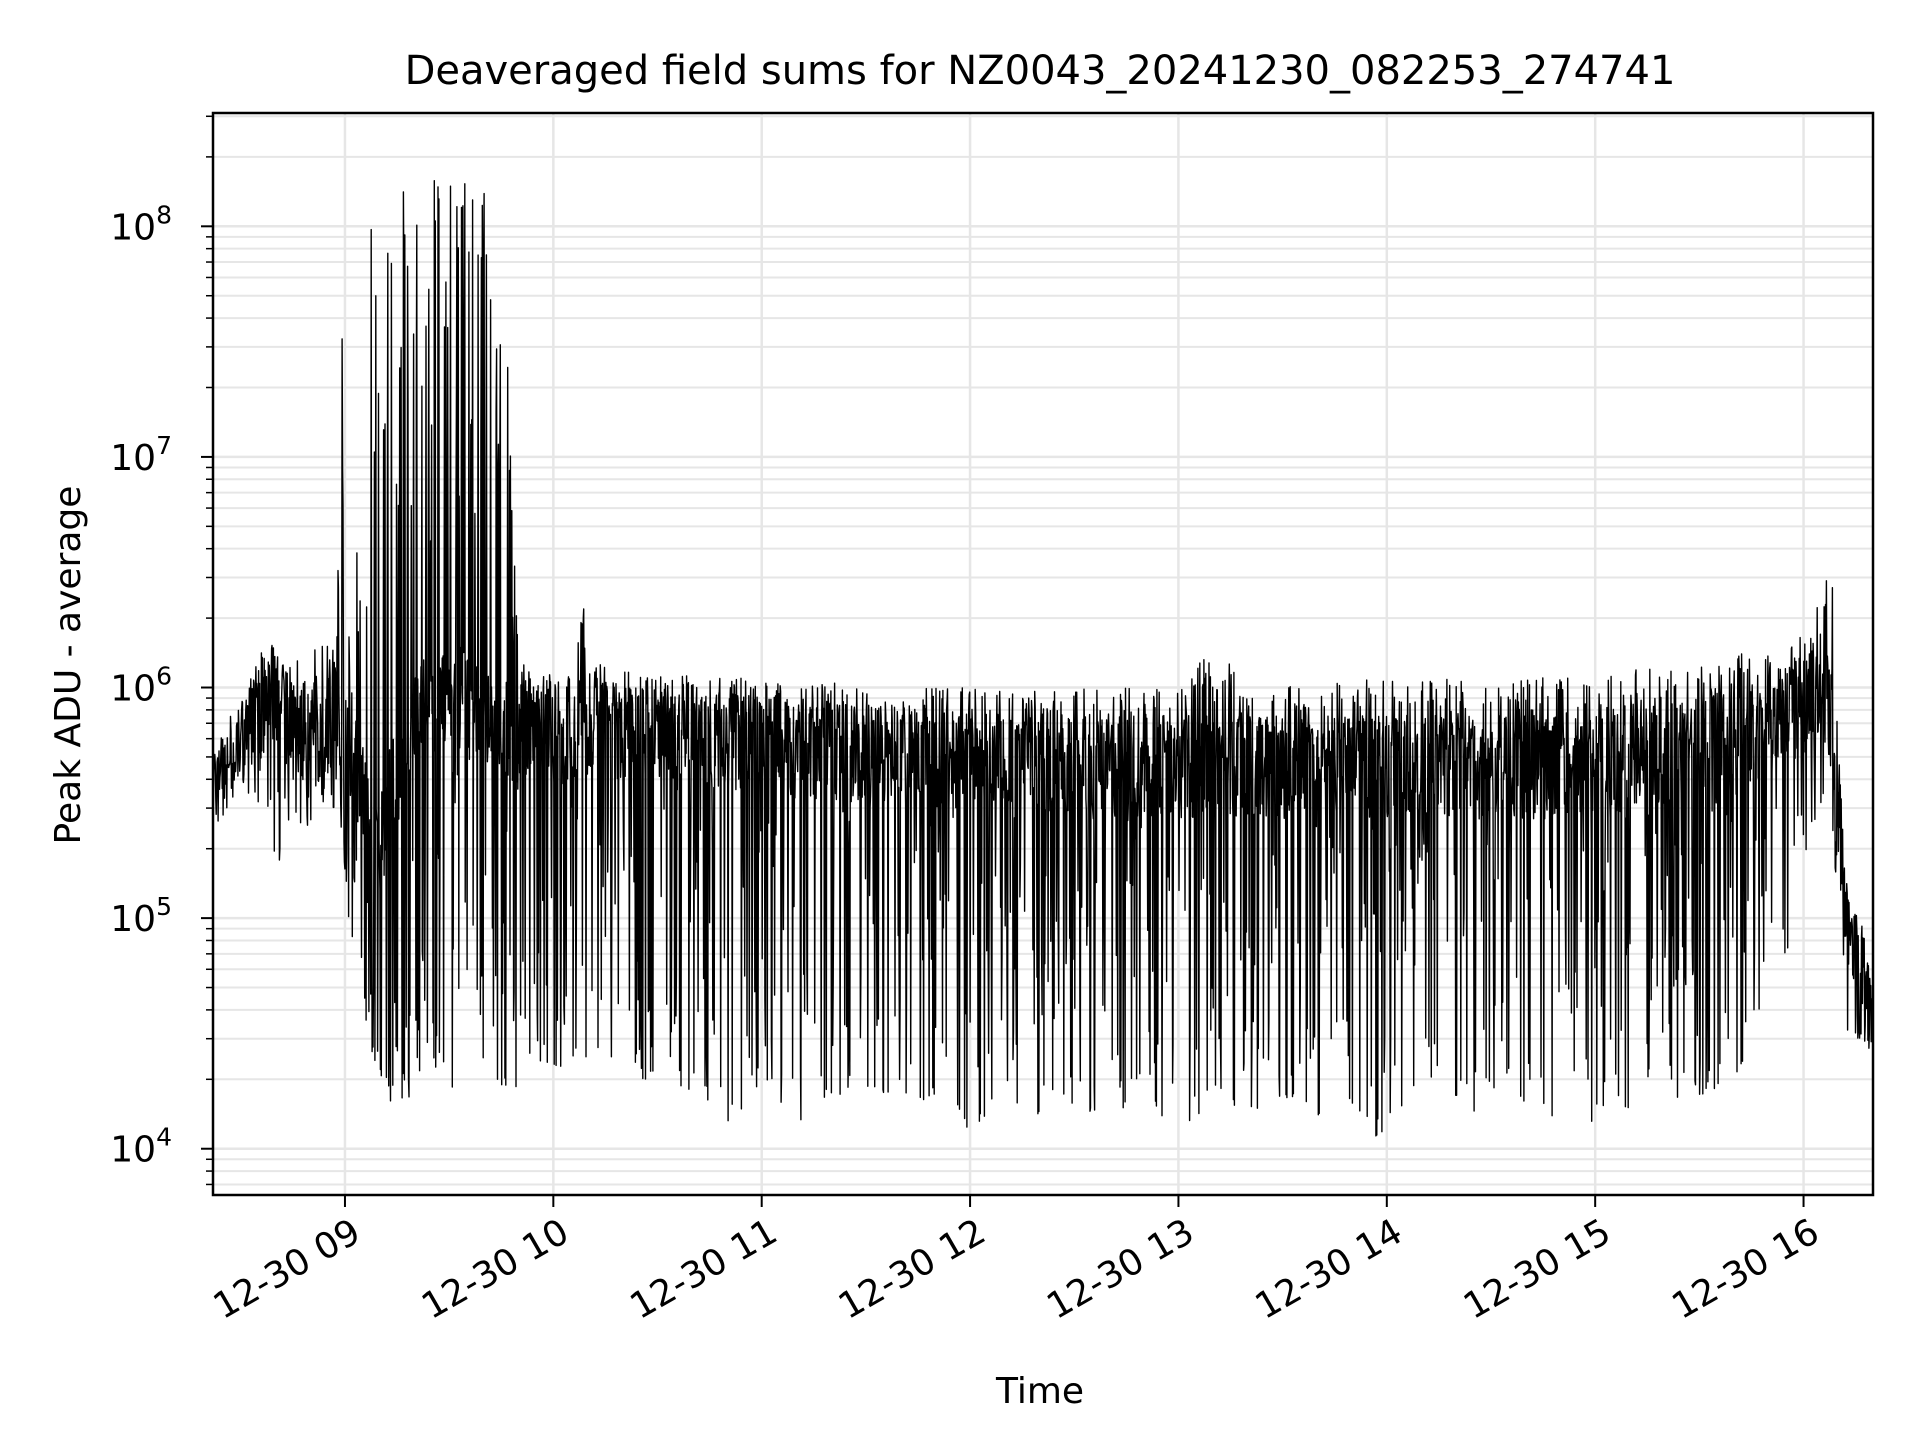 The height and width of the screenshot is (1440, 1920). I want to click on y-tick-label: 10⁷, so click(141, 455).